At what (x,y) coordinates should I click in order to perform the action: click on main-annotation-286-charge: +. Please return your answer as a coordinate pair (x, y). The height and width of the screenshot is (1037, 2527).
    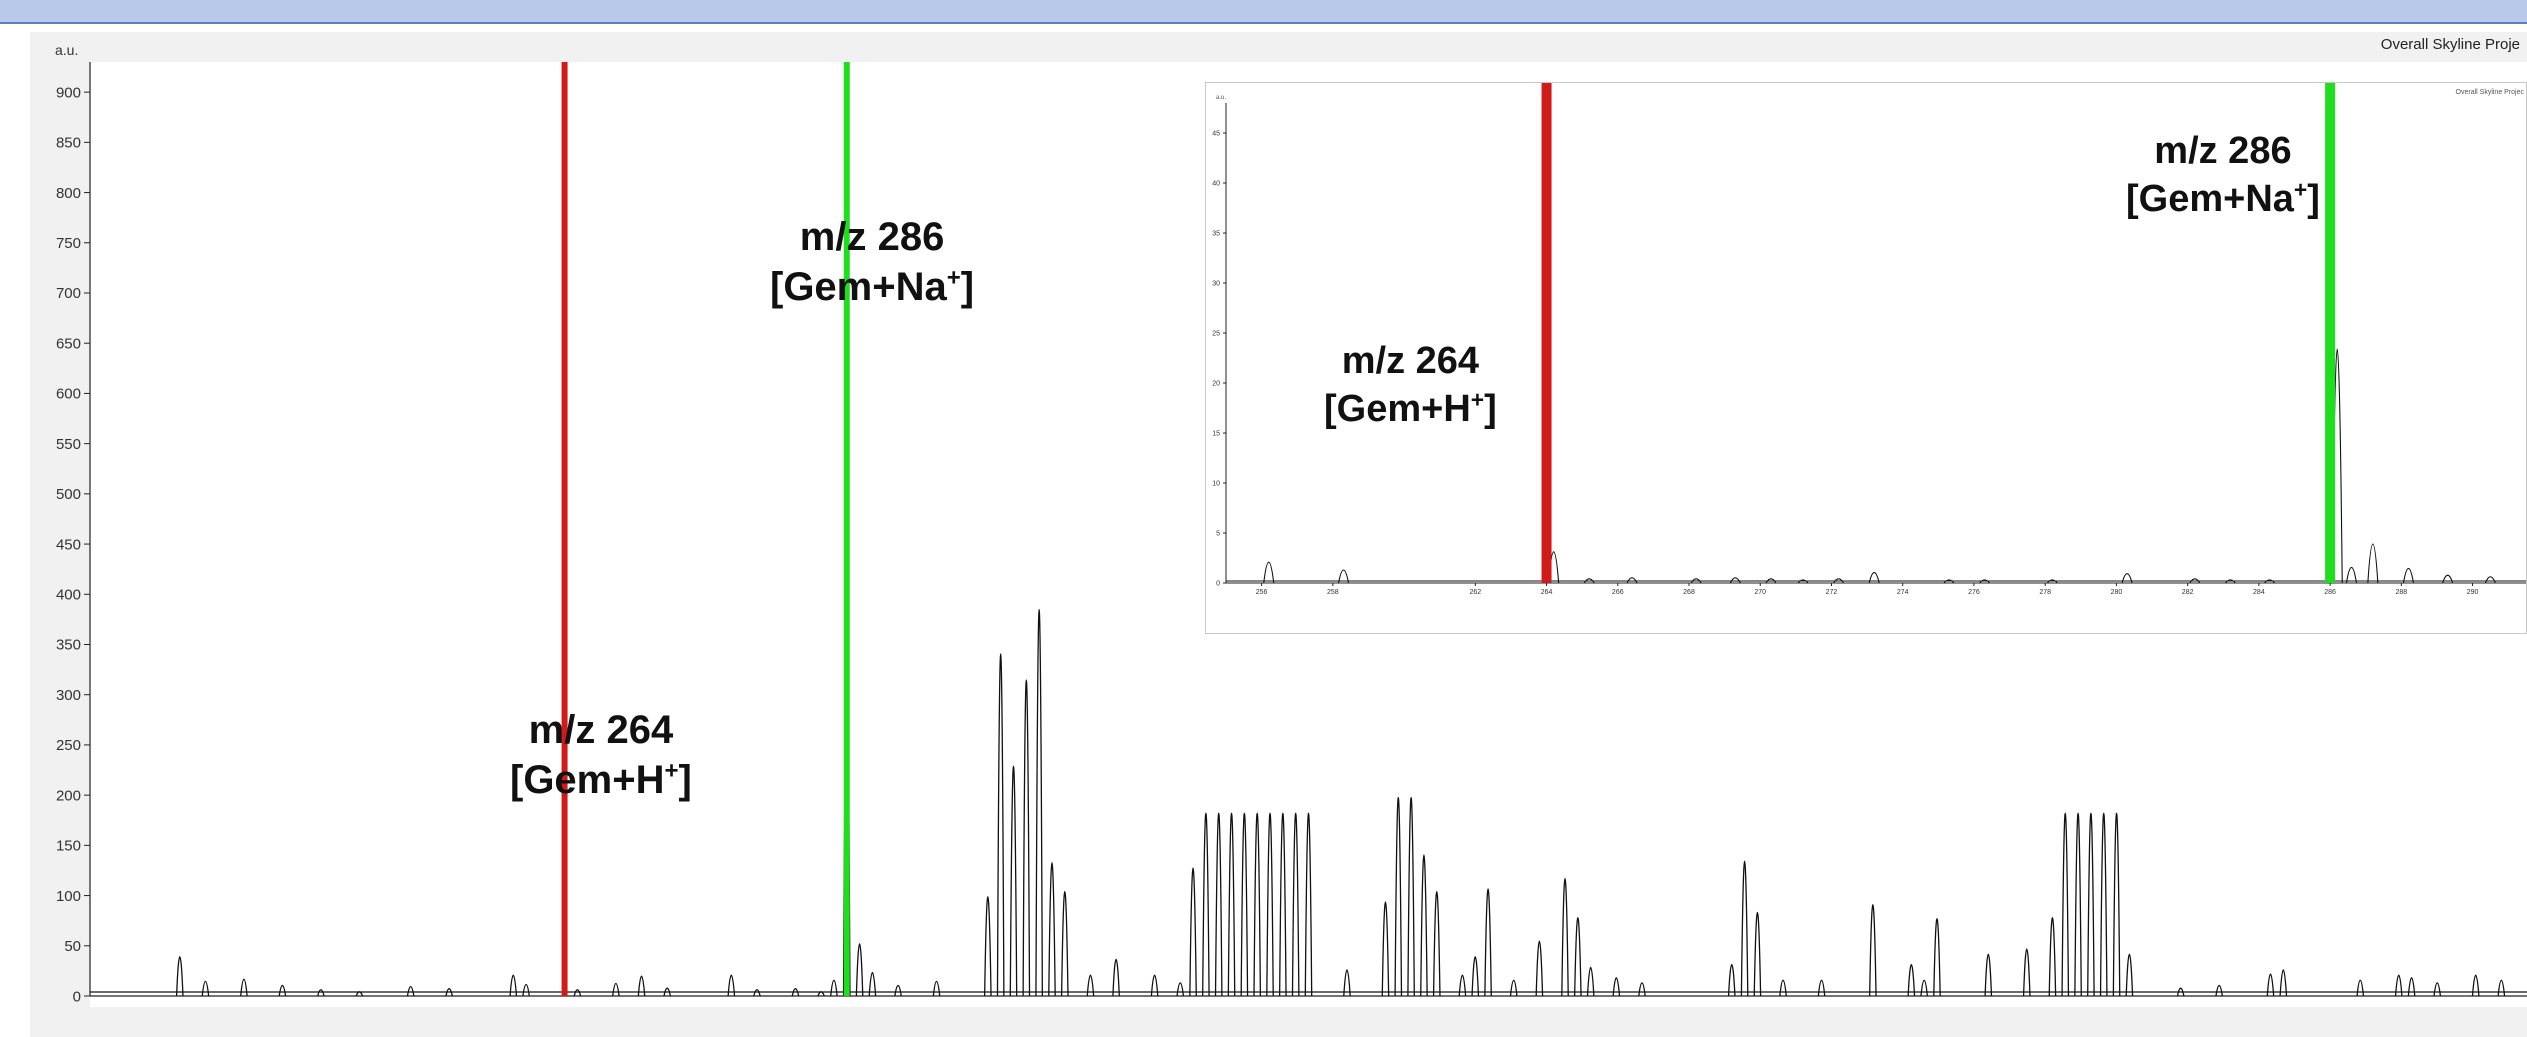
    Looking at the image, I should click on (953, 278).